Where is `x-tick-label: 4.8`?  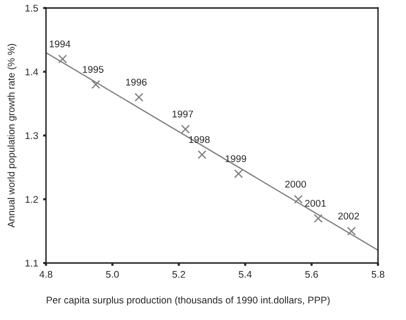 x-tick-label: 4.8 is located at coordinates (45, 274).